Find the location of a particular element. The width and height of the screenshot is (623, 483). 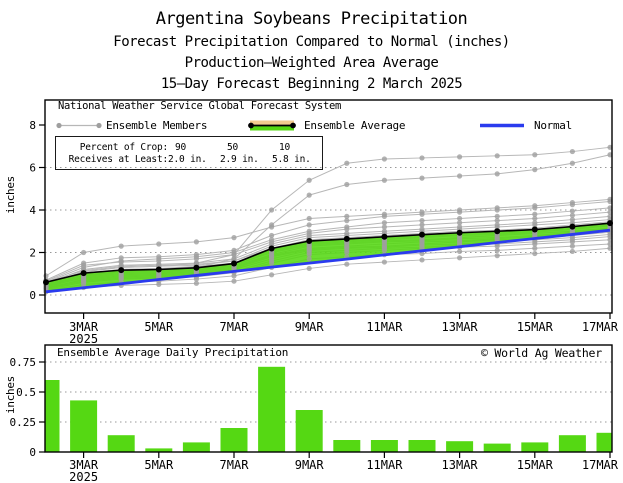

stats-row2-value-1: 2.0 in. is located at coordinates (187, 159).